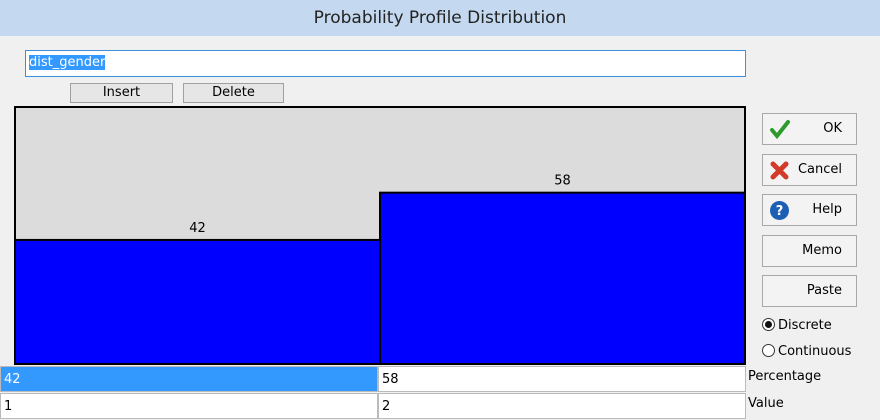  What do you see at coordinates (809, 129) in the screenshot?
I see `side-button: OK` at bounding box center [809, 129].